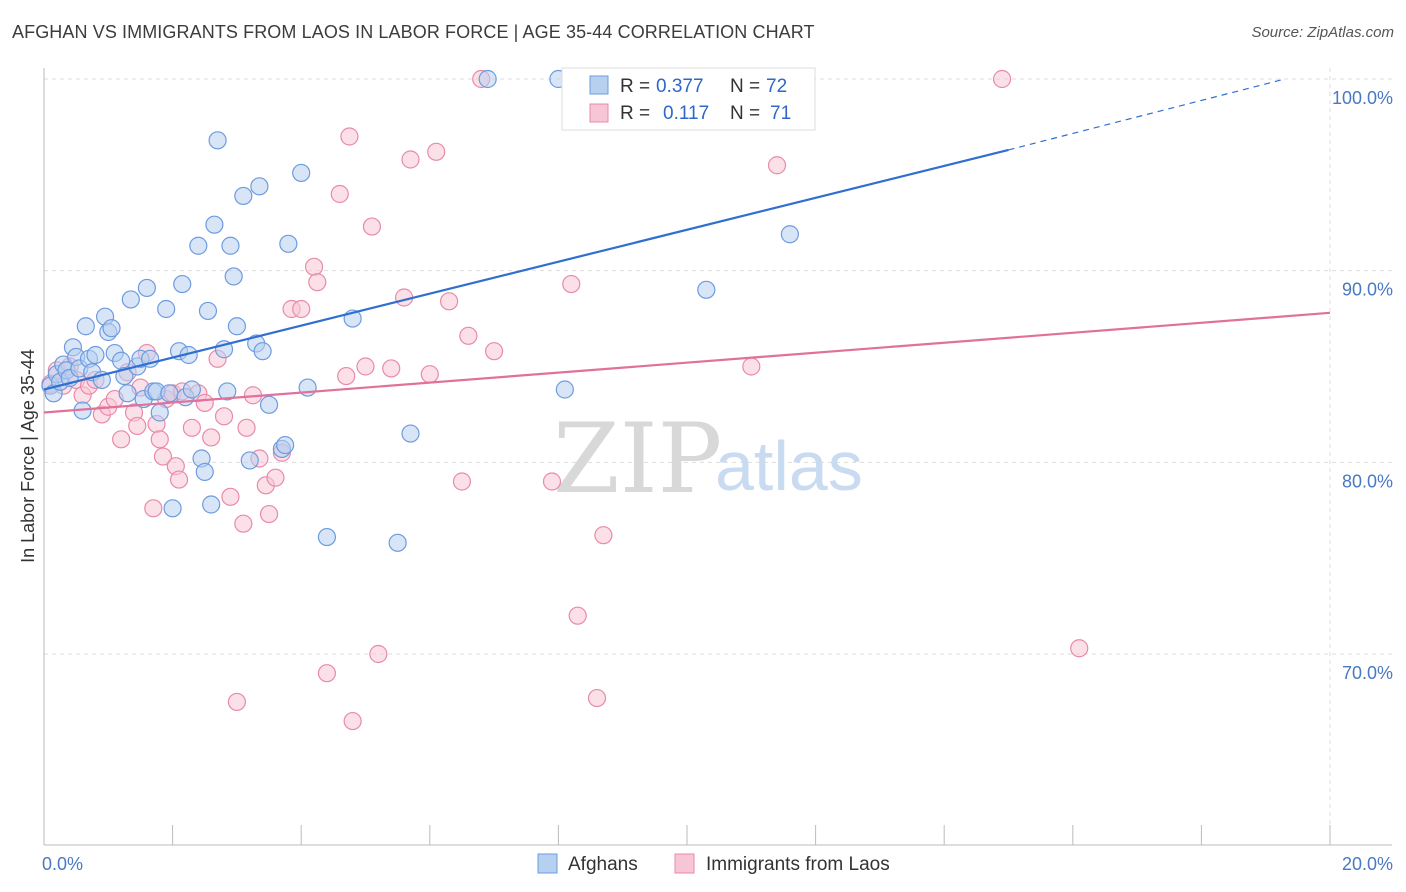 The image size is (1406, 892). I want to click on laos-trend-line, so click(687, 362).